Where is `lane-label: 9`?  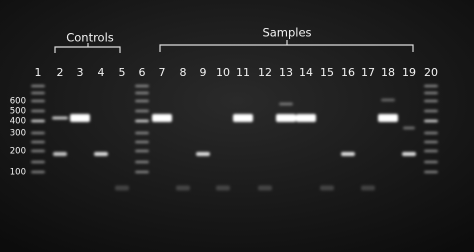 lane-label: 9 is located at coordinates (203, 72).